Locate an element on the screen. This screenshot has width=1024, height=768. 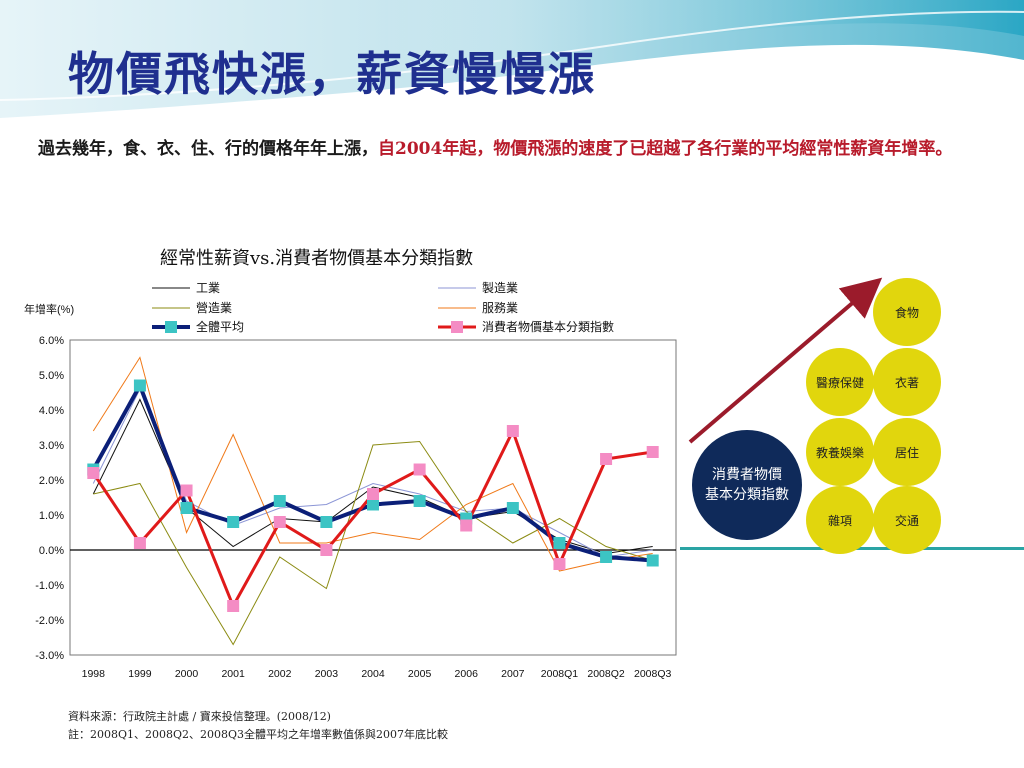
x-tick-label: 2008Q3 is located at coordinates (653, 674).